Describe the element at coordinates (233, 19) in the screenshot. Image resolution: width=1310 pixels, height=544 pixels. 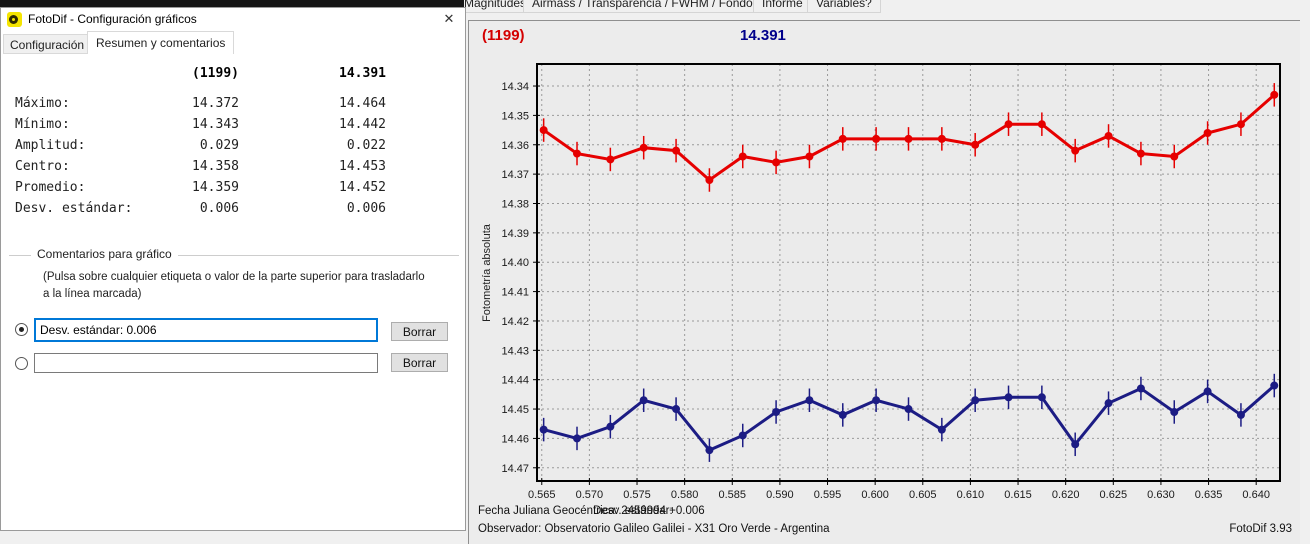
I see `dialog-titlebar: FotoDif - Configuración gráficos ✕` at that location.